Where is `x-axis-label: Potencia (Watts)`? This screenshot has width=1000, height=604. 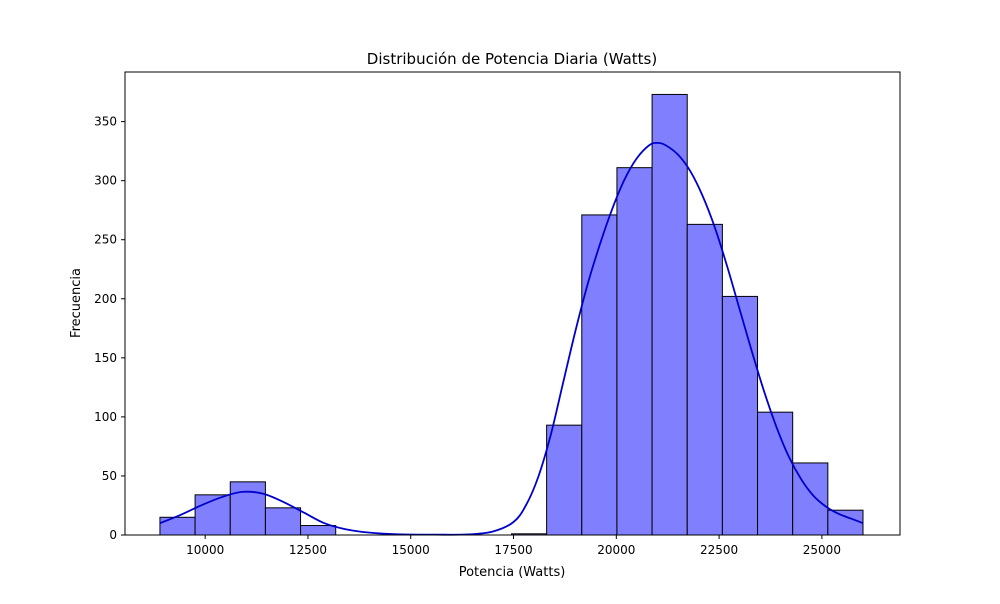 x-axis-label: Potencia (Watts) is located at coordinates (512, 572).